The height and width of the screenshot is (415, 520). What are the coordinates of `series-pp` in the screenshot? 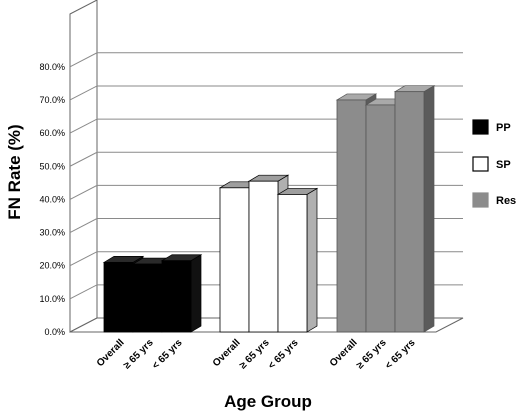 It's located at (152, 293).